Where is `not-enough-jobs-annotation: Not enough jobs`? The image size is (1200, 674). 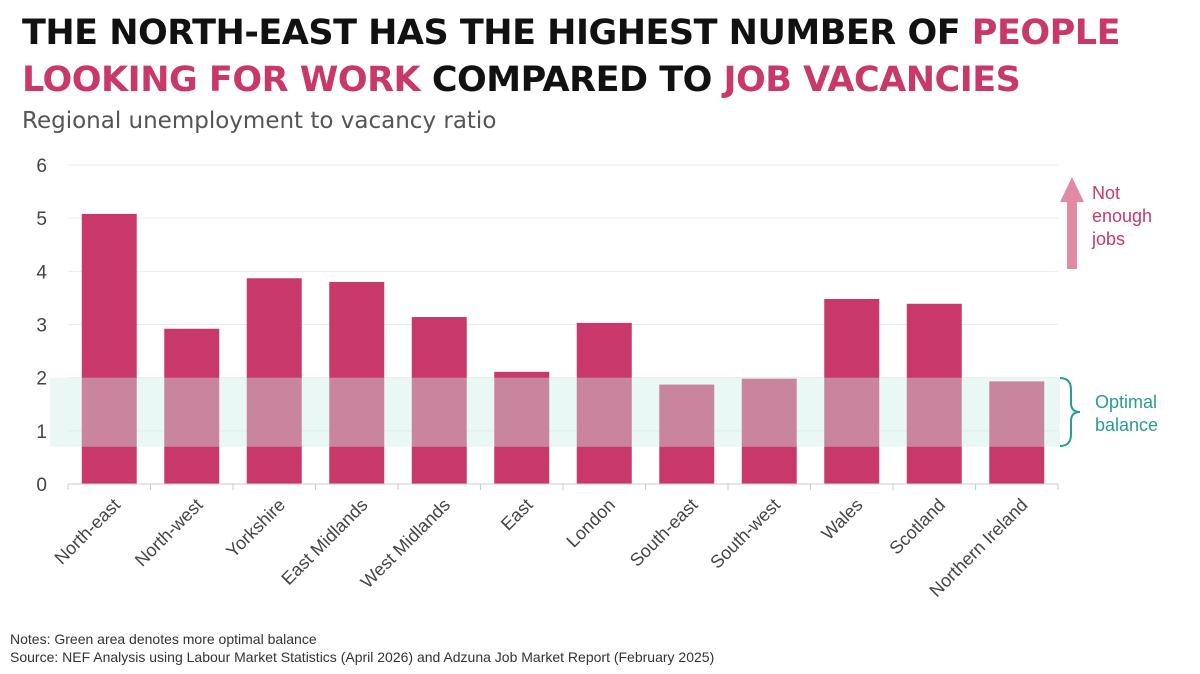 not-enough-jobs-annotation: Not enough jobs is located at coordinates (1121, 216).